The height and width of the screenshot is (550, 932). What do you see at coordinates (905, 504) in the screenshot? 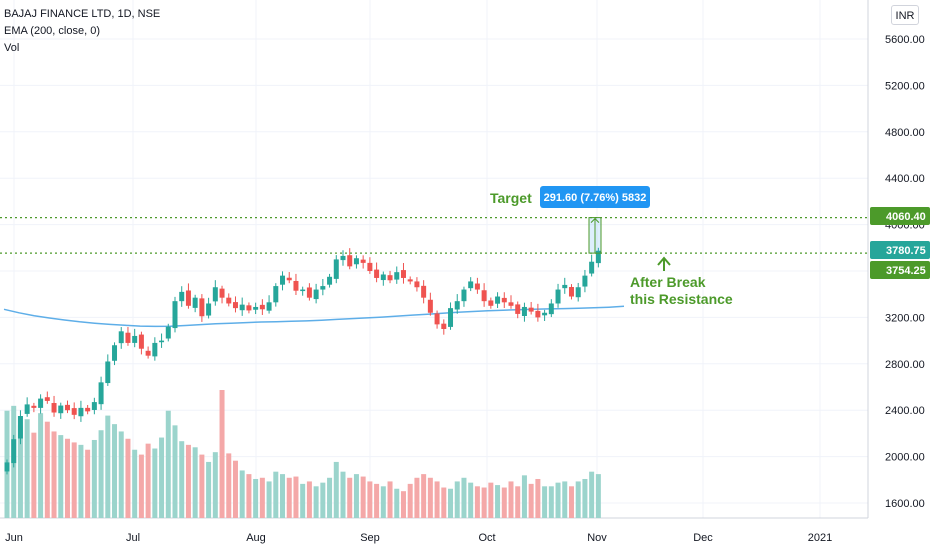
I see `price-axis-label: 1600.00` at bounding box center [905, 504].